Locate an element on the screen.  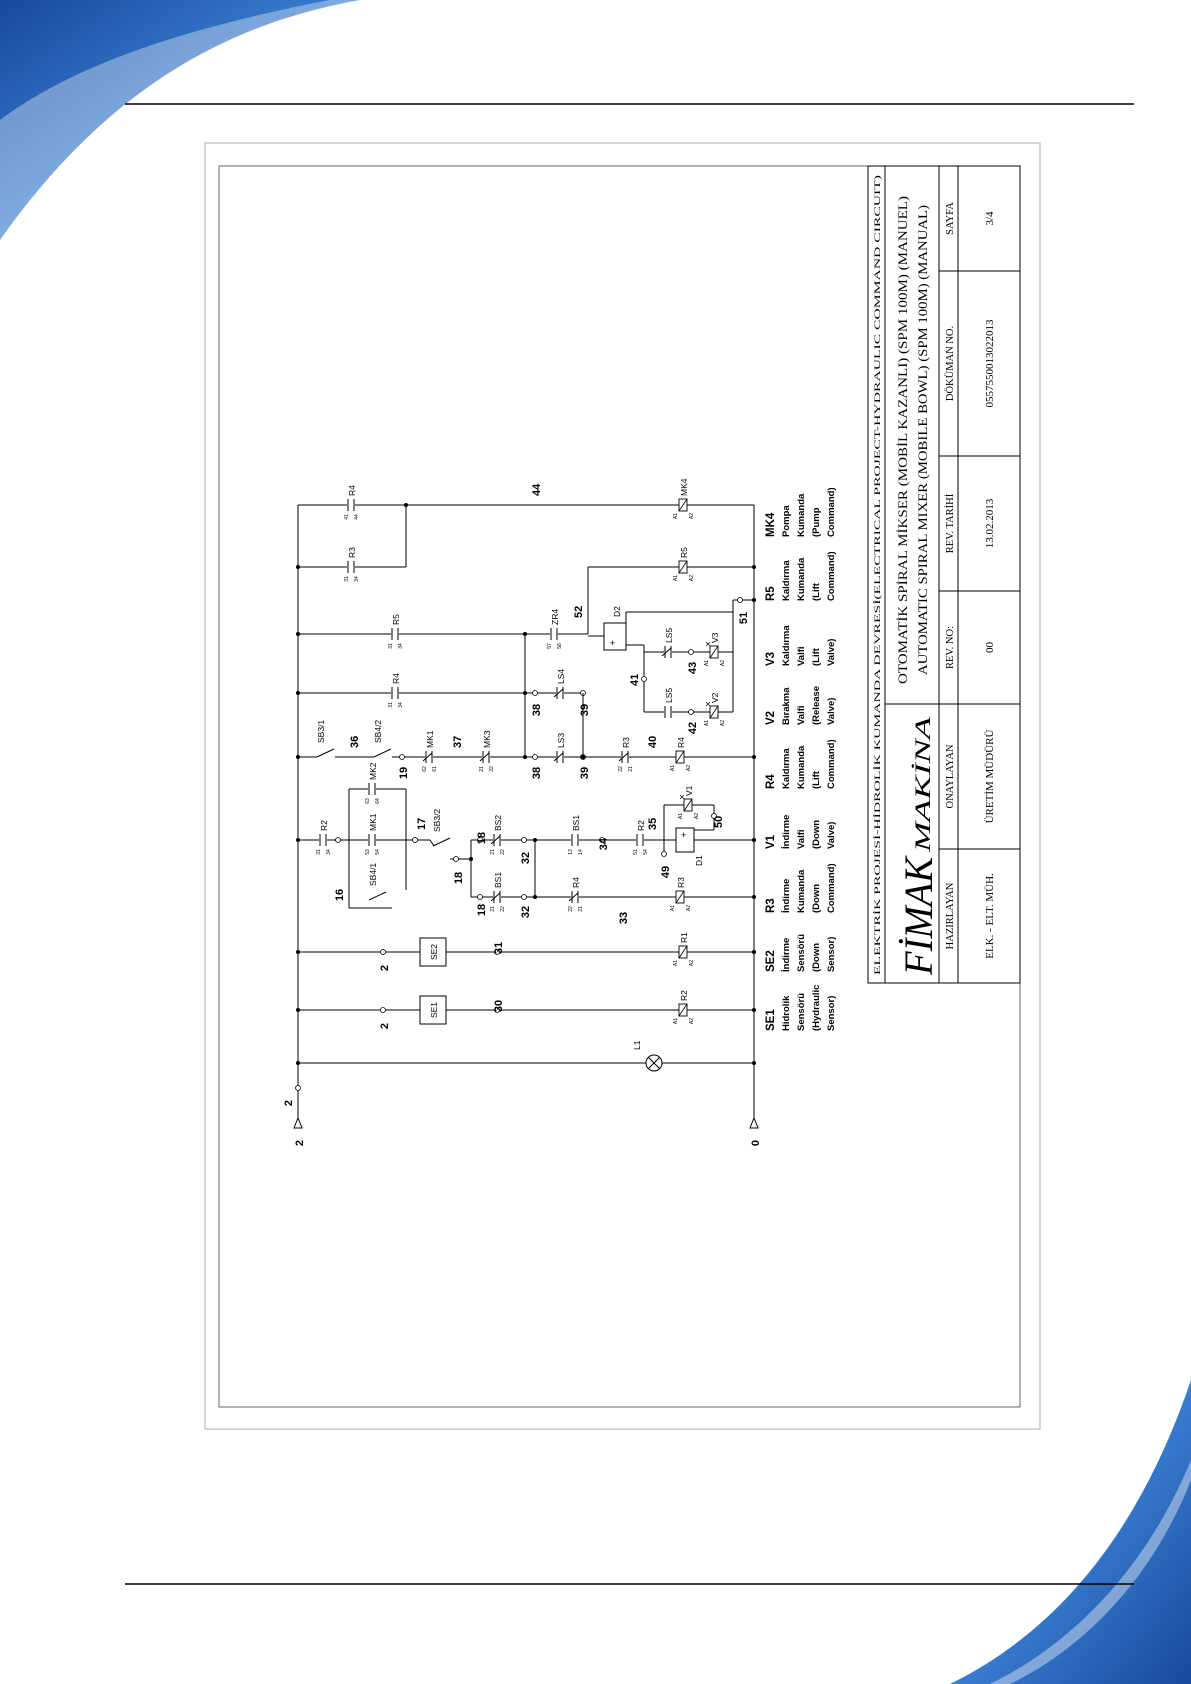
sensor-box is located at coordinates (433, 1010).